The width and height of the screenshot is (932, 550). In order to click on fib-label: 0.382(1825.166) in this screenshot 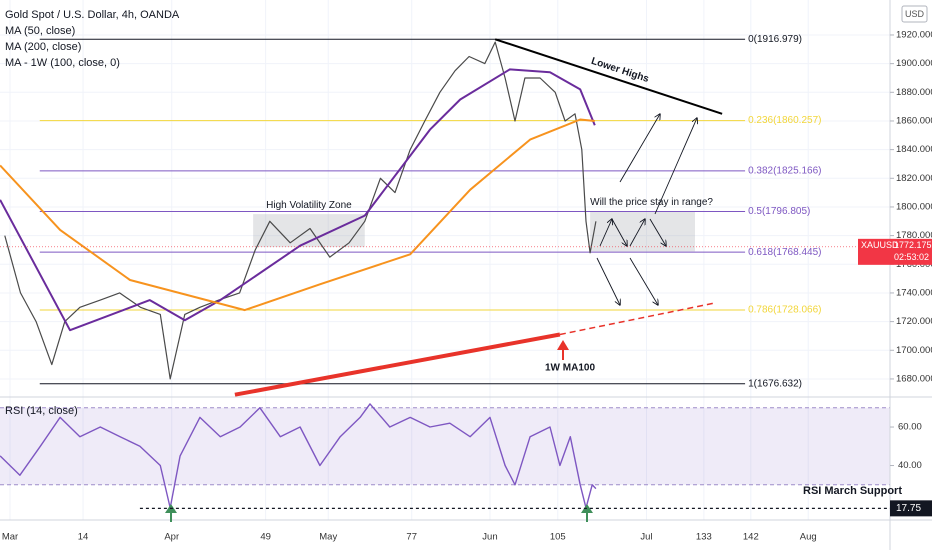, I will do `click(784, 171)`.